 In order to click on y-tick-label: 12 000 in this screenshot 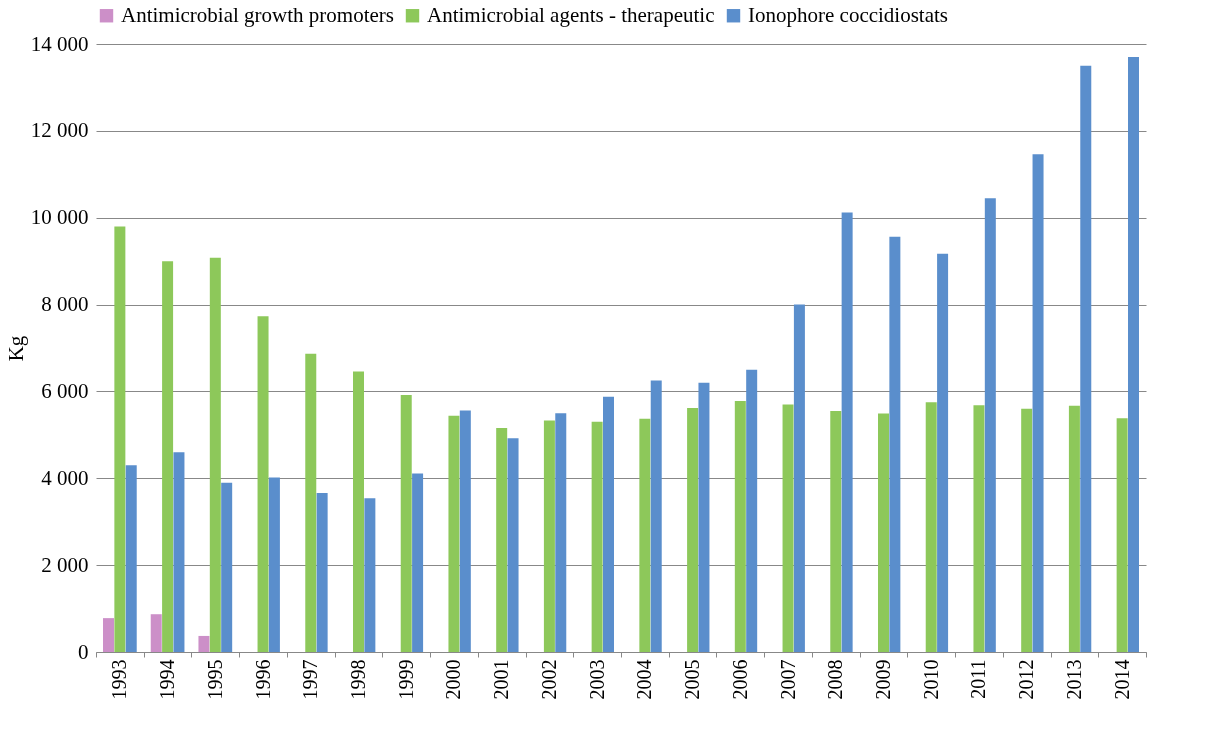, I will do `click(59, 130)`.